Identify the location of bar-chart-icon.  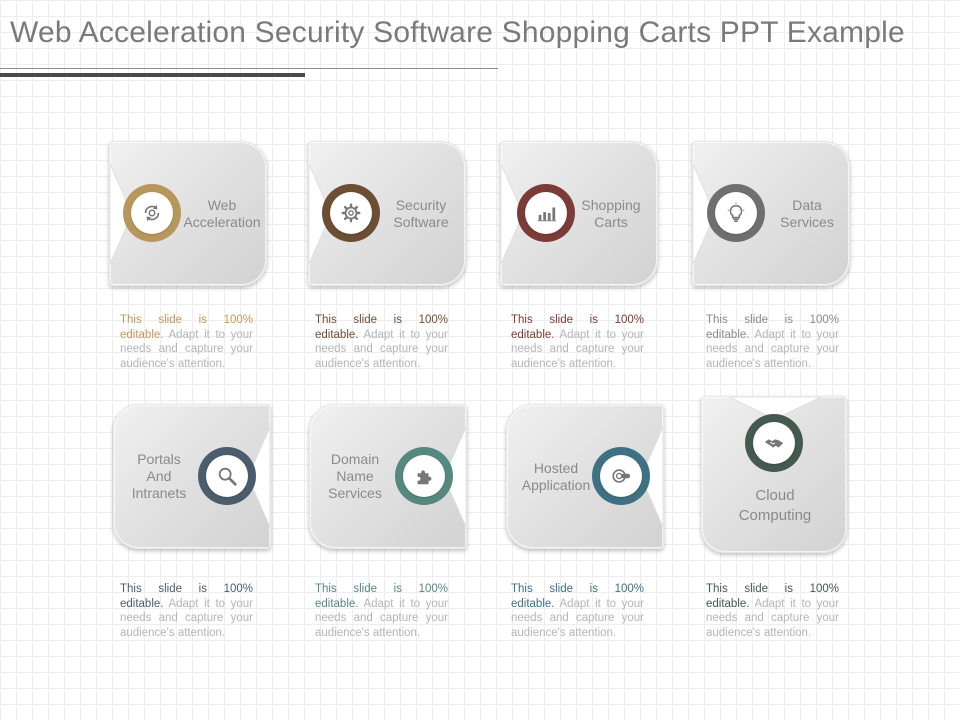
(547, 214).